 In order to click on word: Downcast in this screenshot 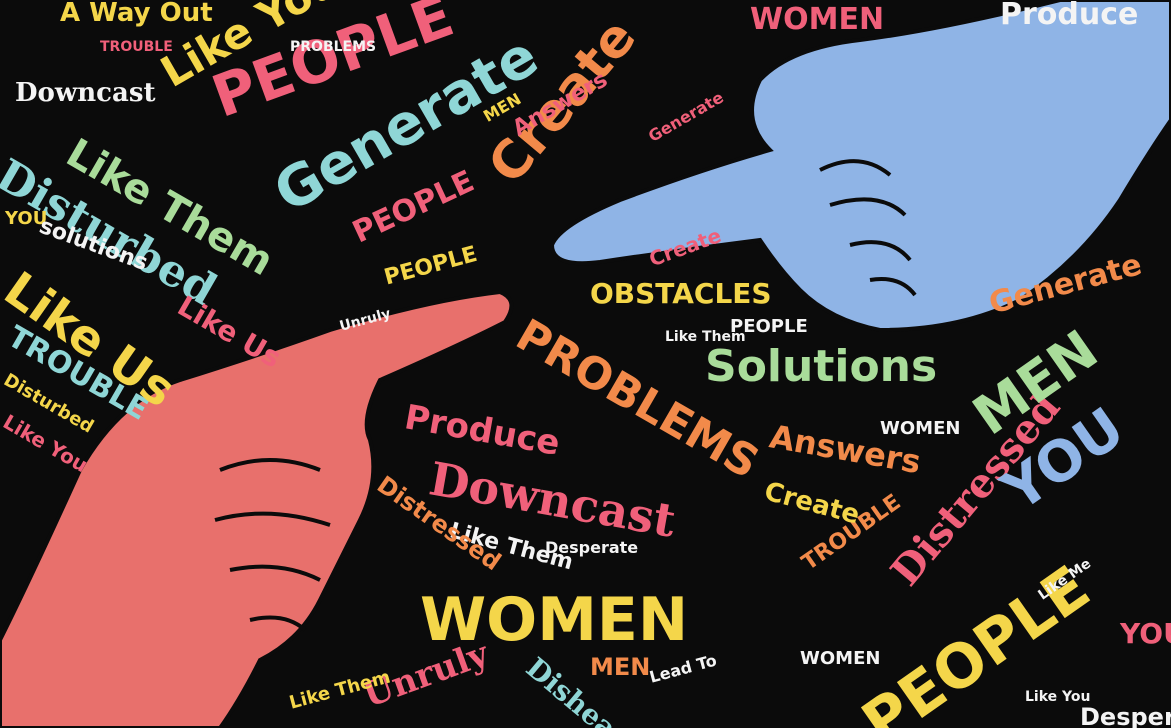, I will do `click(85, 93)`.